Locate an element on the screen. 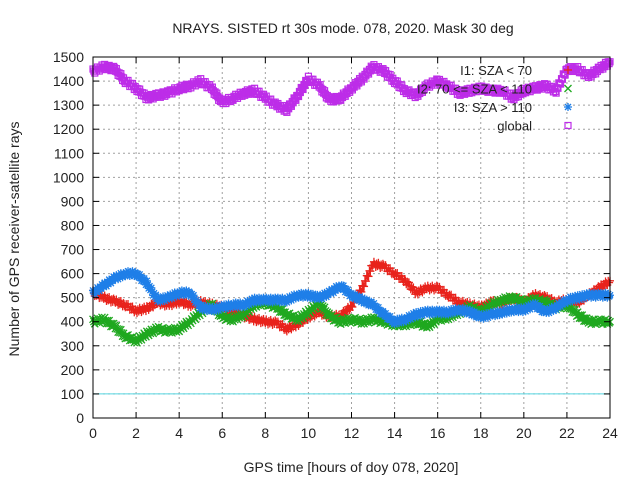  y-tick-label: 700 is located at coordinates (73, 250).